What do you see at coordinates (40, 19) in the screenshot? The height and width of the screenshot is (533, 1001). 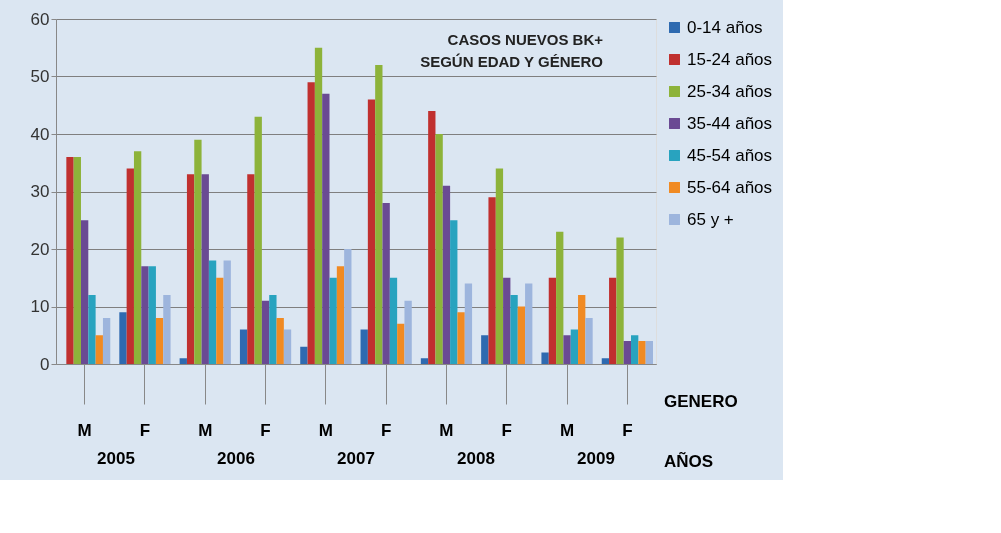 I see `y-tick-label: 60` at bounding box center [40, 19].